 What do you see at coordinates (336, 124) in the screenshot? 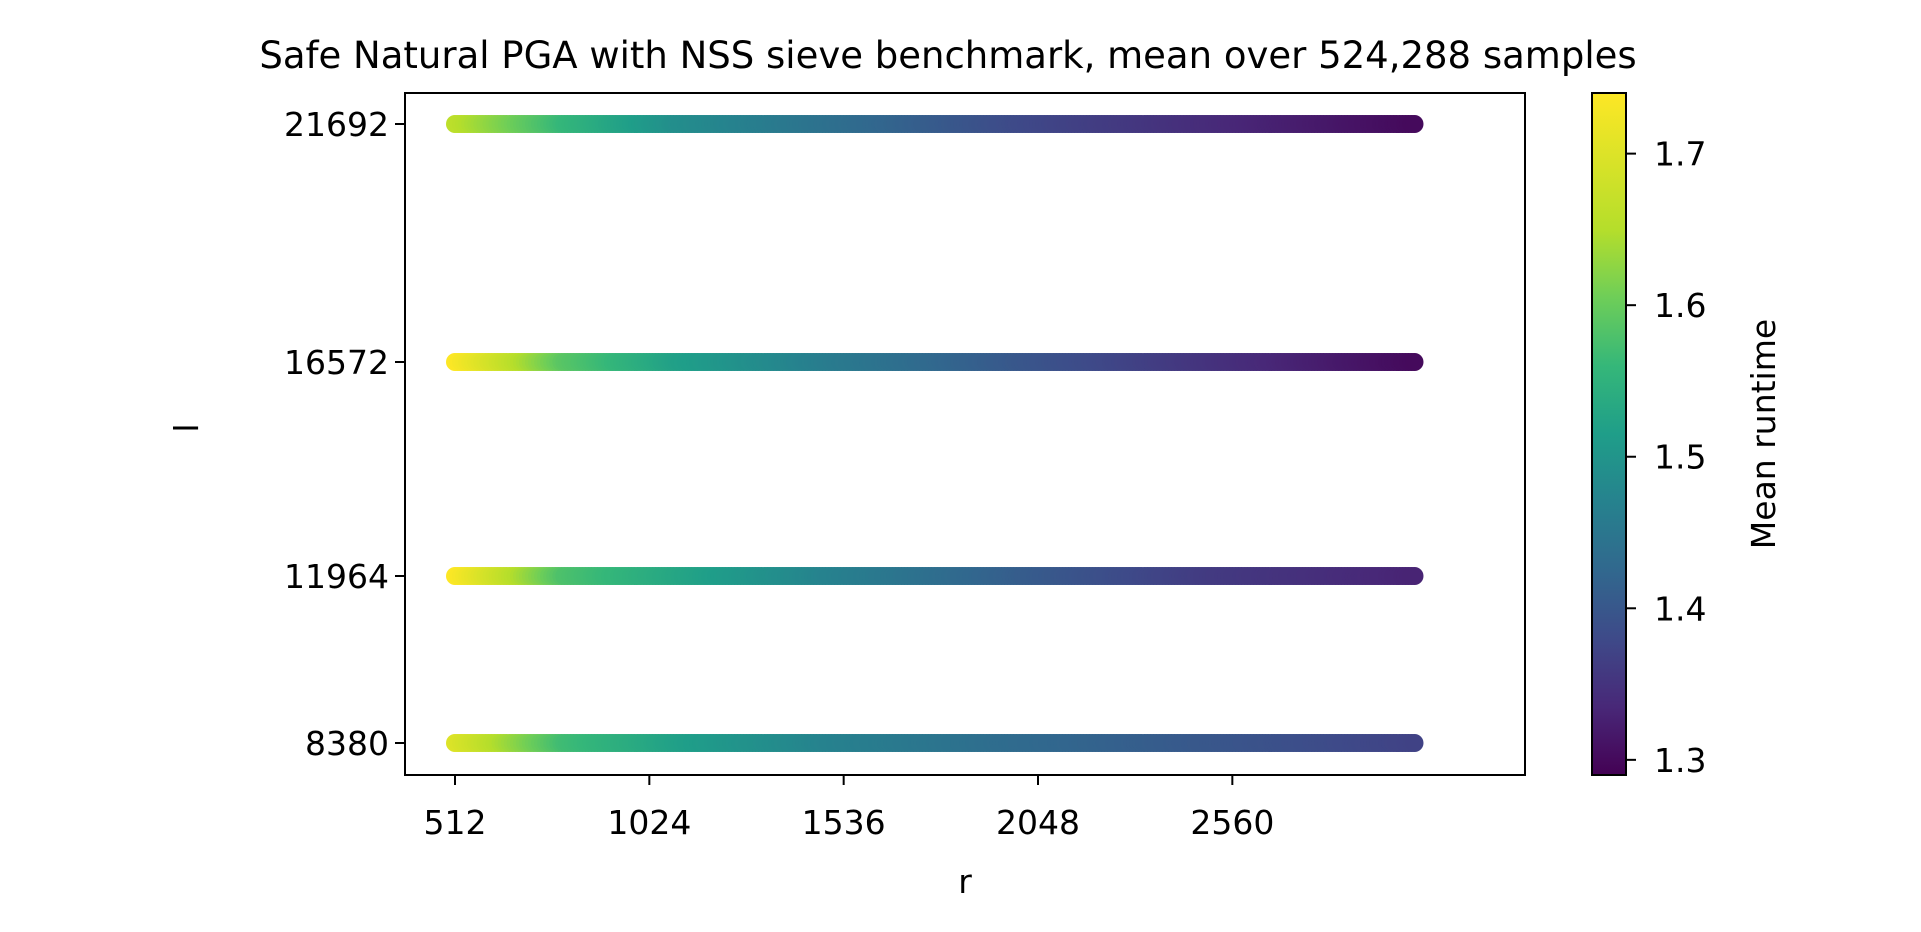
I see `y-tick-label: 21692` at bounding box center [336, 124].